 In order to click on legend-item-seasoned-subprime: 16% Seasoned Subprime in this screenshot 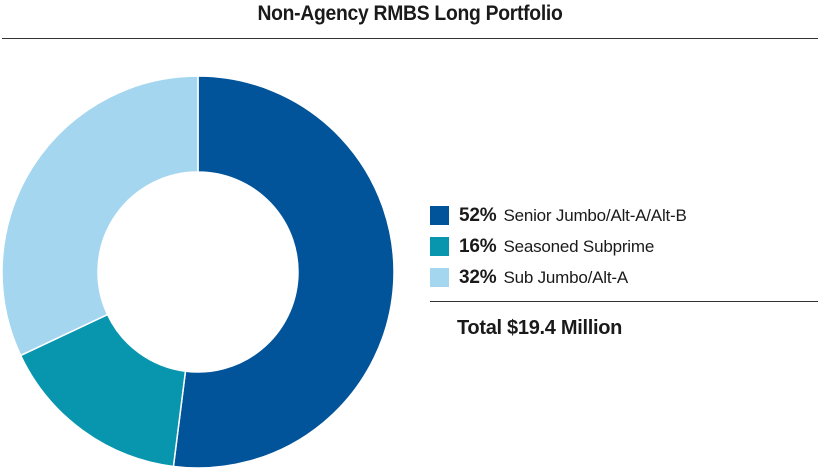, I will do `click(625, 246)`.